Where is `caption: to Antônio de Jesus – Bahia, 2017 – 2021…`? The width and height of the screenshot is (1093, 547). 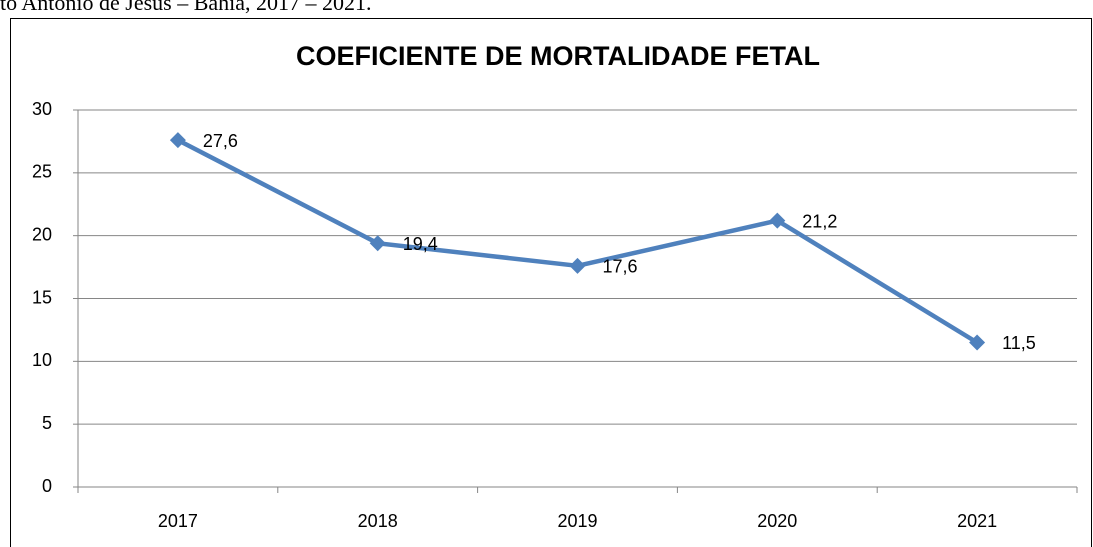
caption: to Antônio de Jesus – Bahia, 2017 – 2021… is located at coordinates (186, 7).